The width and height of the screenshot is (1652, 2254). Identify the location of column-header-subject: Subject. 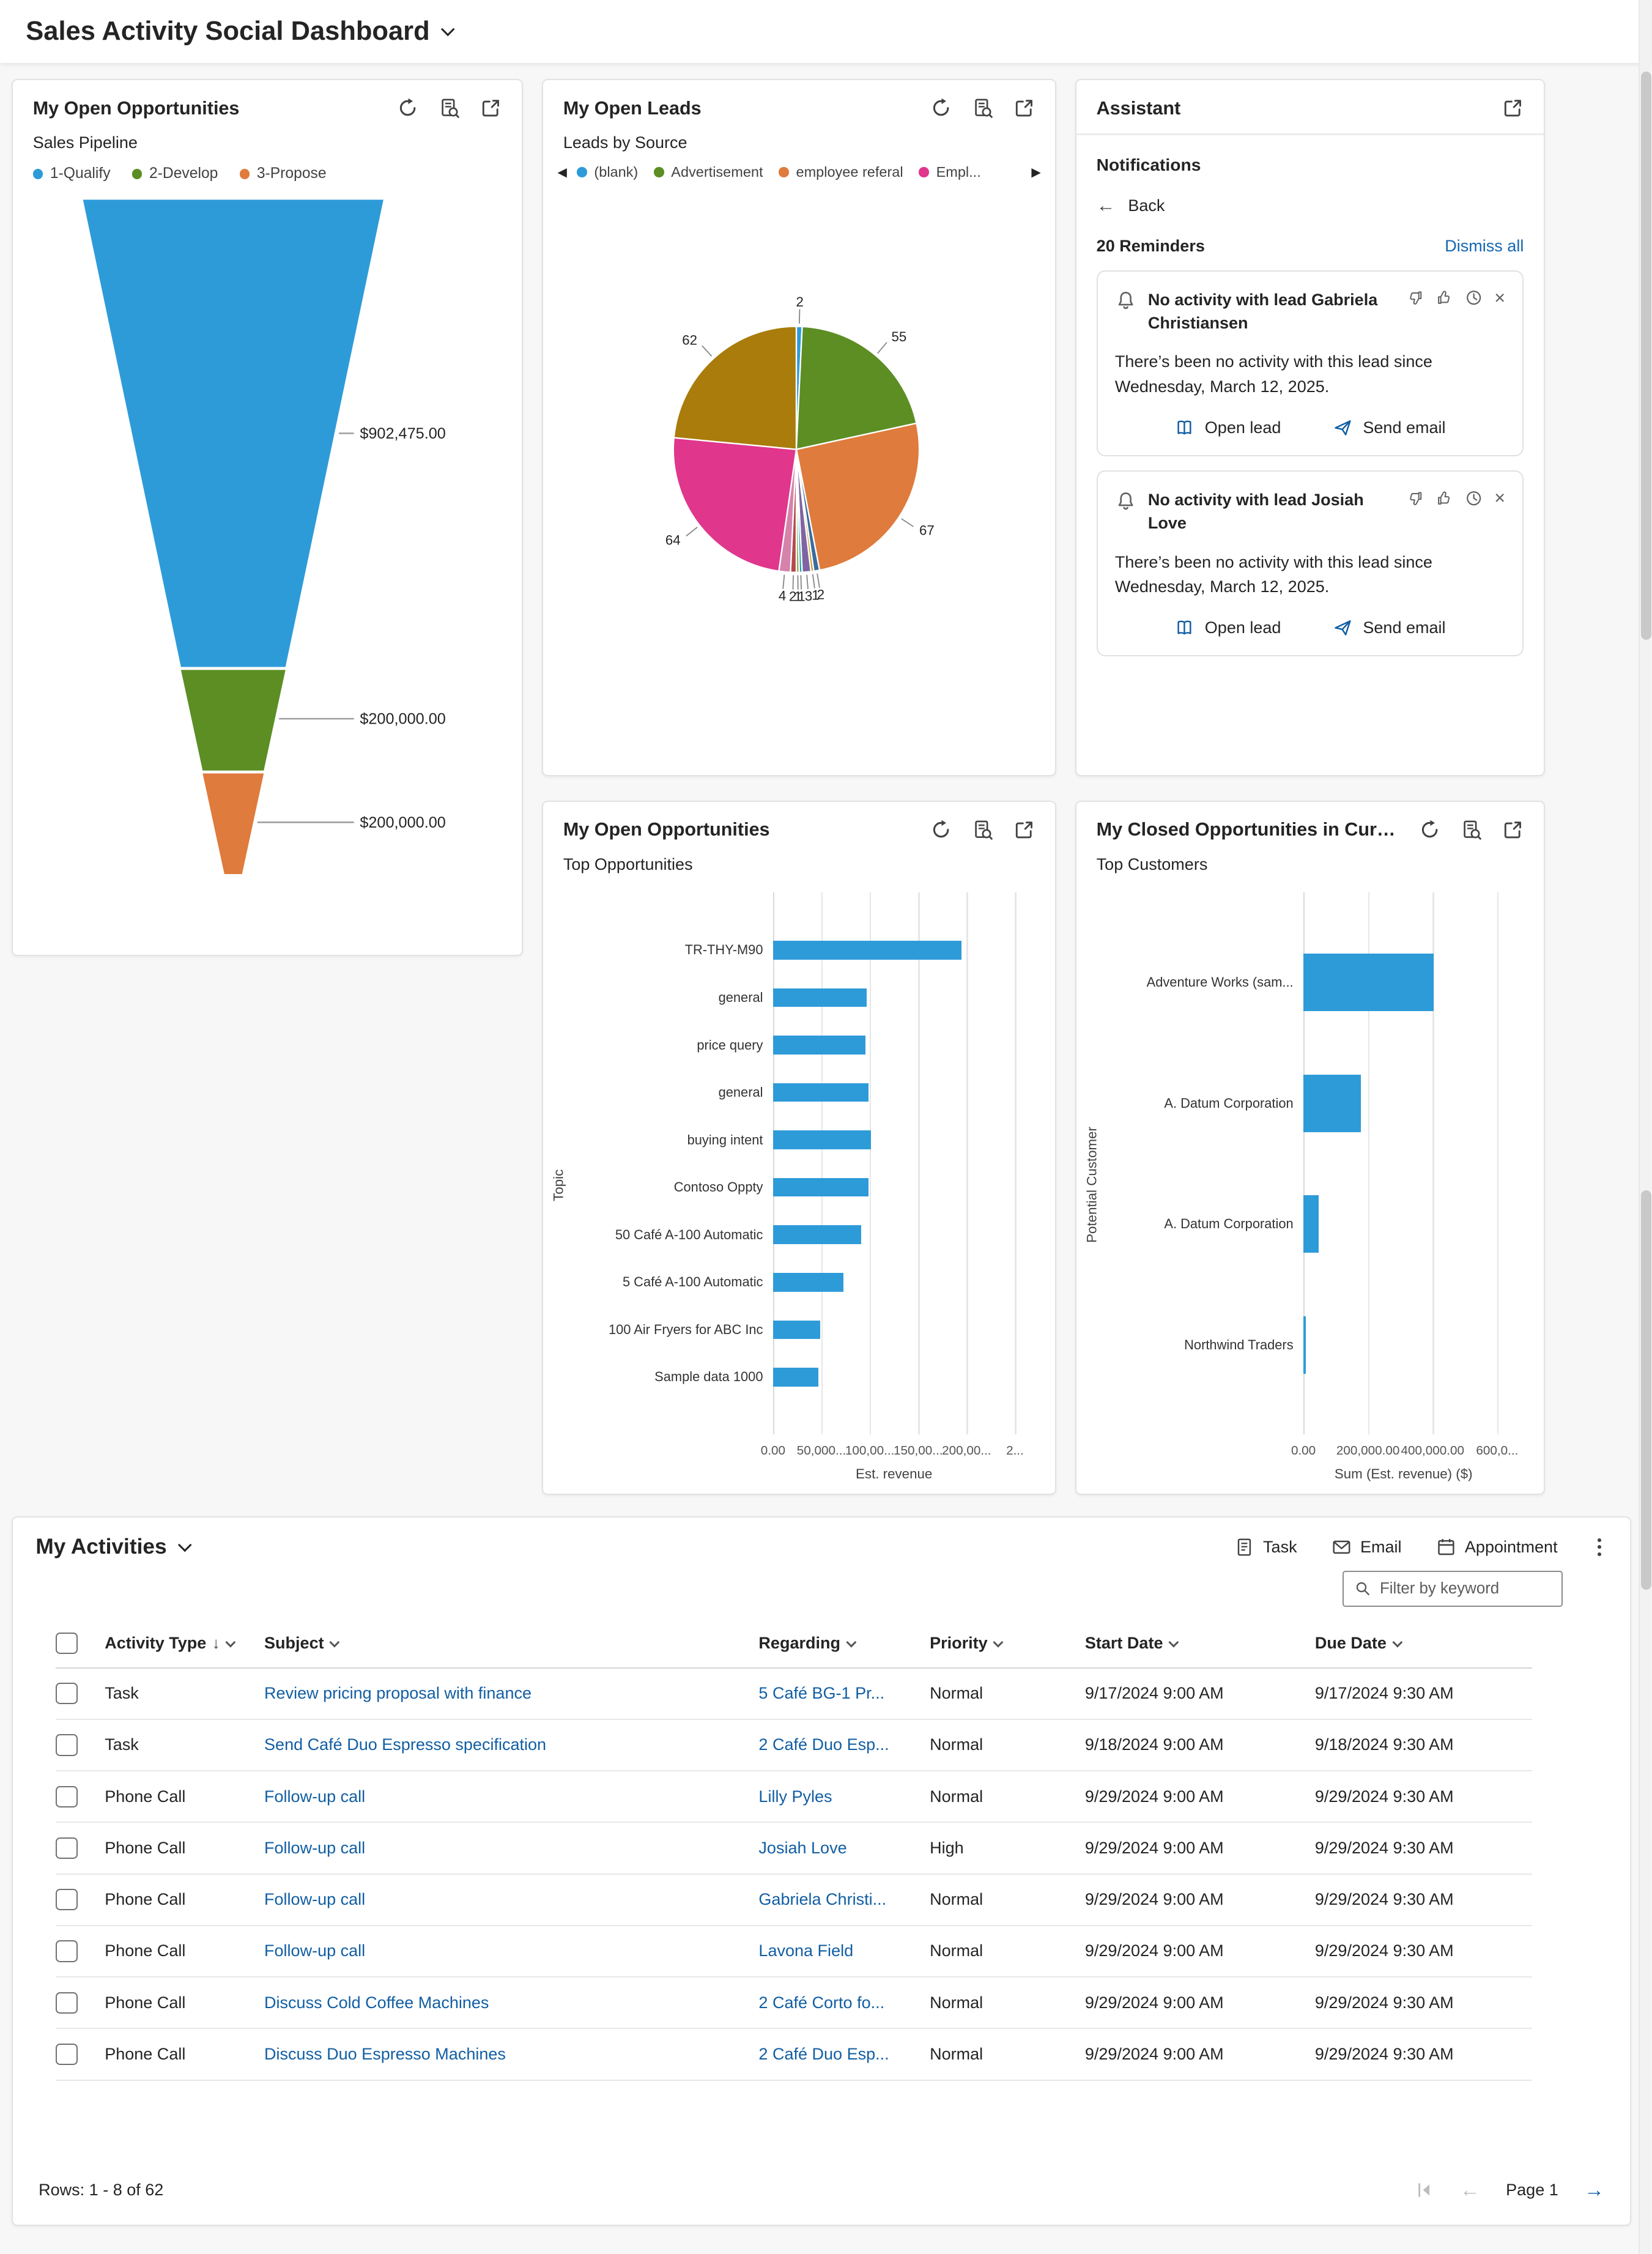
(511, 1644).